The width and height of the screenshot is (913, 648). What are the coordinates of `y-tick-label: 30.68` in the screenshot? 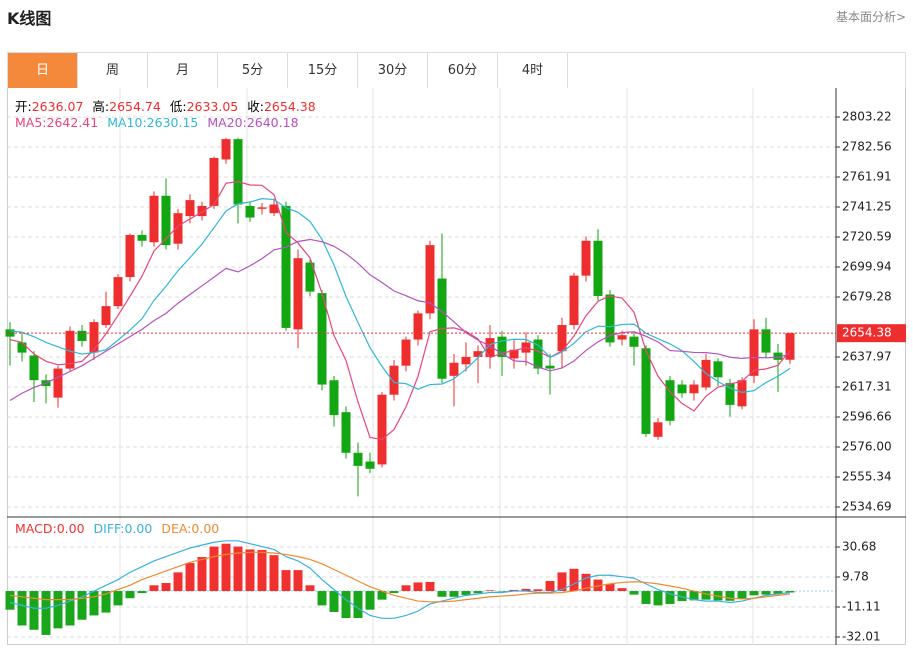 It's located at (859, 547).